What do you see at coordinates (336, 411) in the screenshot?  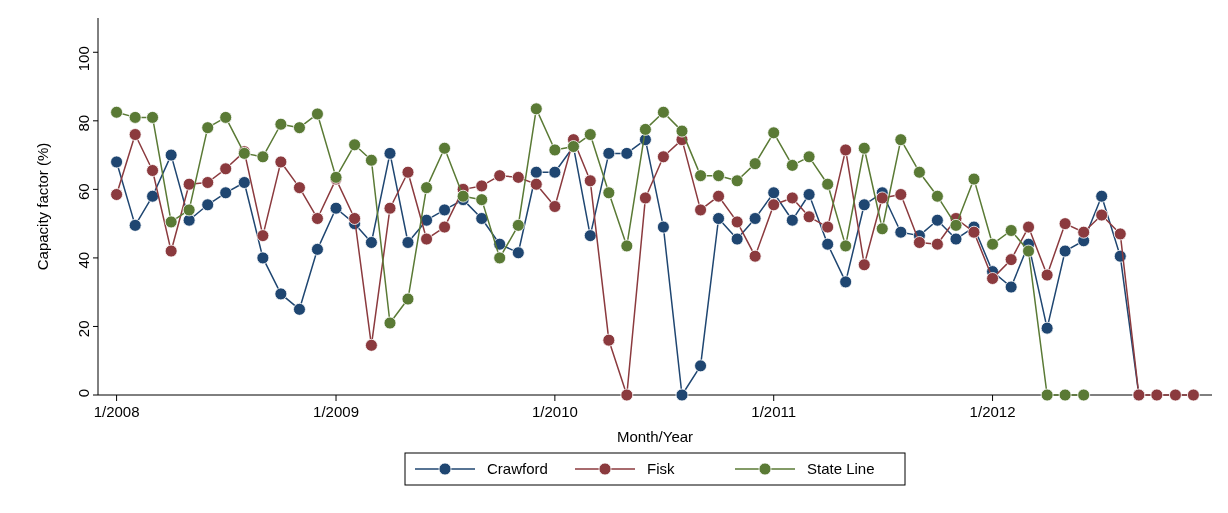 I see `x-tick-label: 1/2009` at bounding box center [336, 411].